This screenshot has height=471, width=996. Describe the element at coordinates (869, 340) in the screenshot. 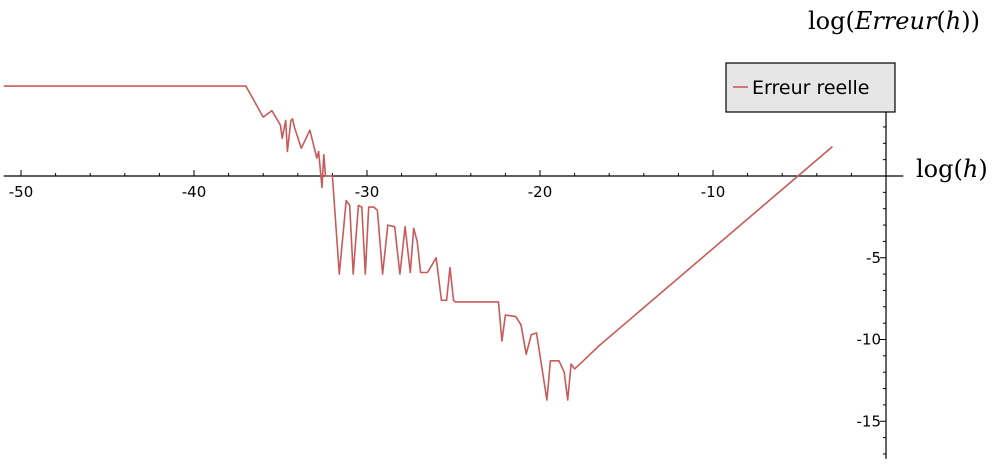

I see `y-tick-label: -10` at that location.